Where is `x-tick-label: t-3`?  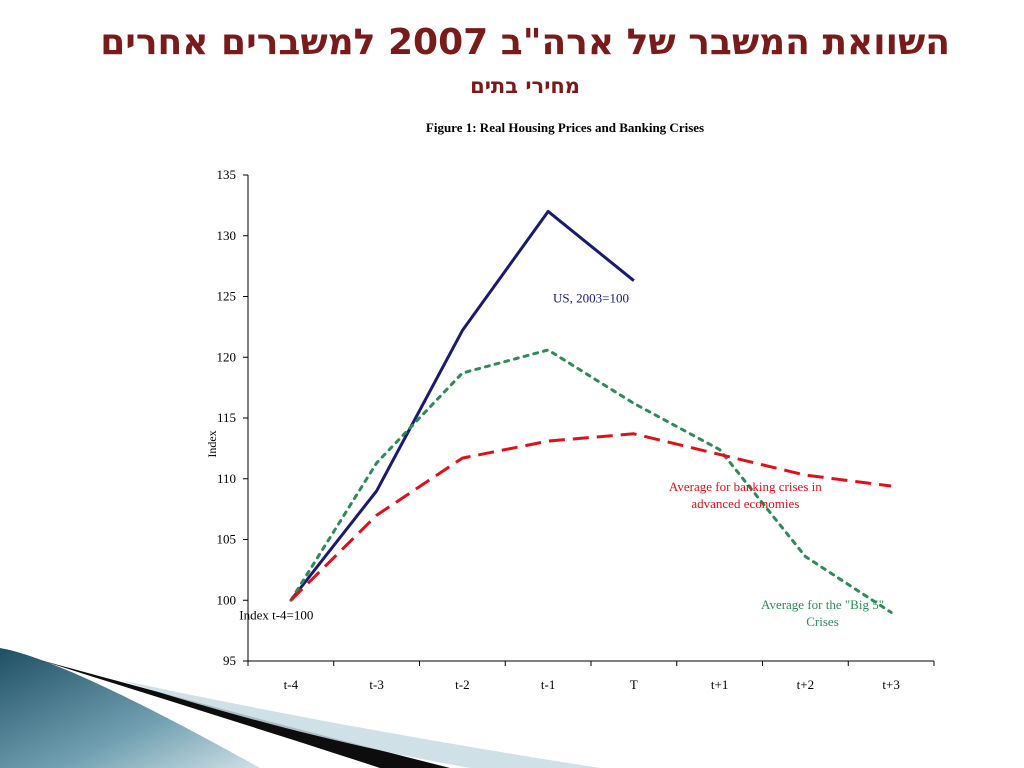
x-tick-label: t-3 is located at coordinates (376, 684).